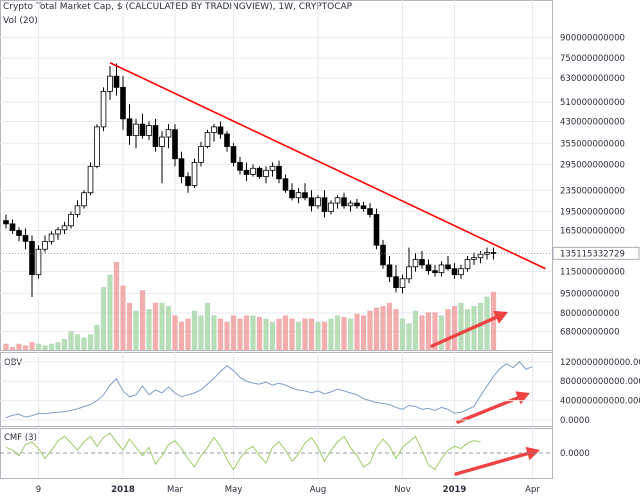  What do you see at coordinates (532, 490) in the screenshot?
I see `time-tick-label: Apr` at bounding box center [532, 490].